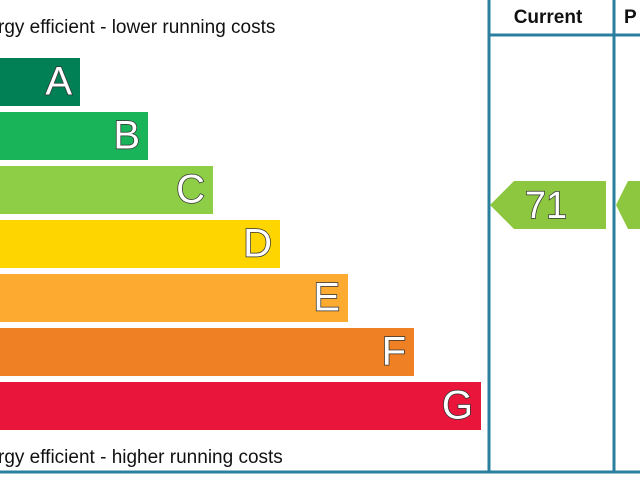  I want to click on bottom-caption: rgy efficient - higher running costs, so click(141, 457).